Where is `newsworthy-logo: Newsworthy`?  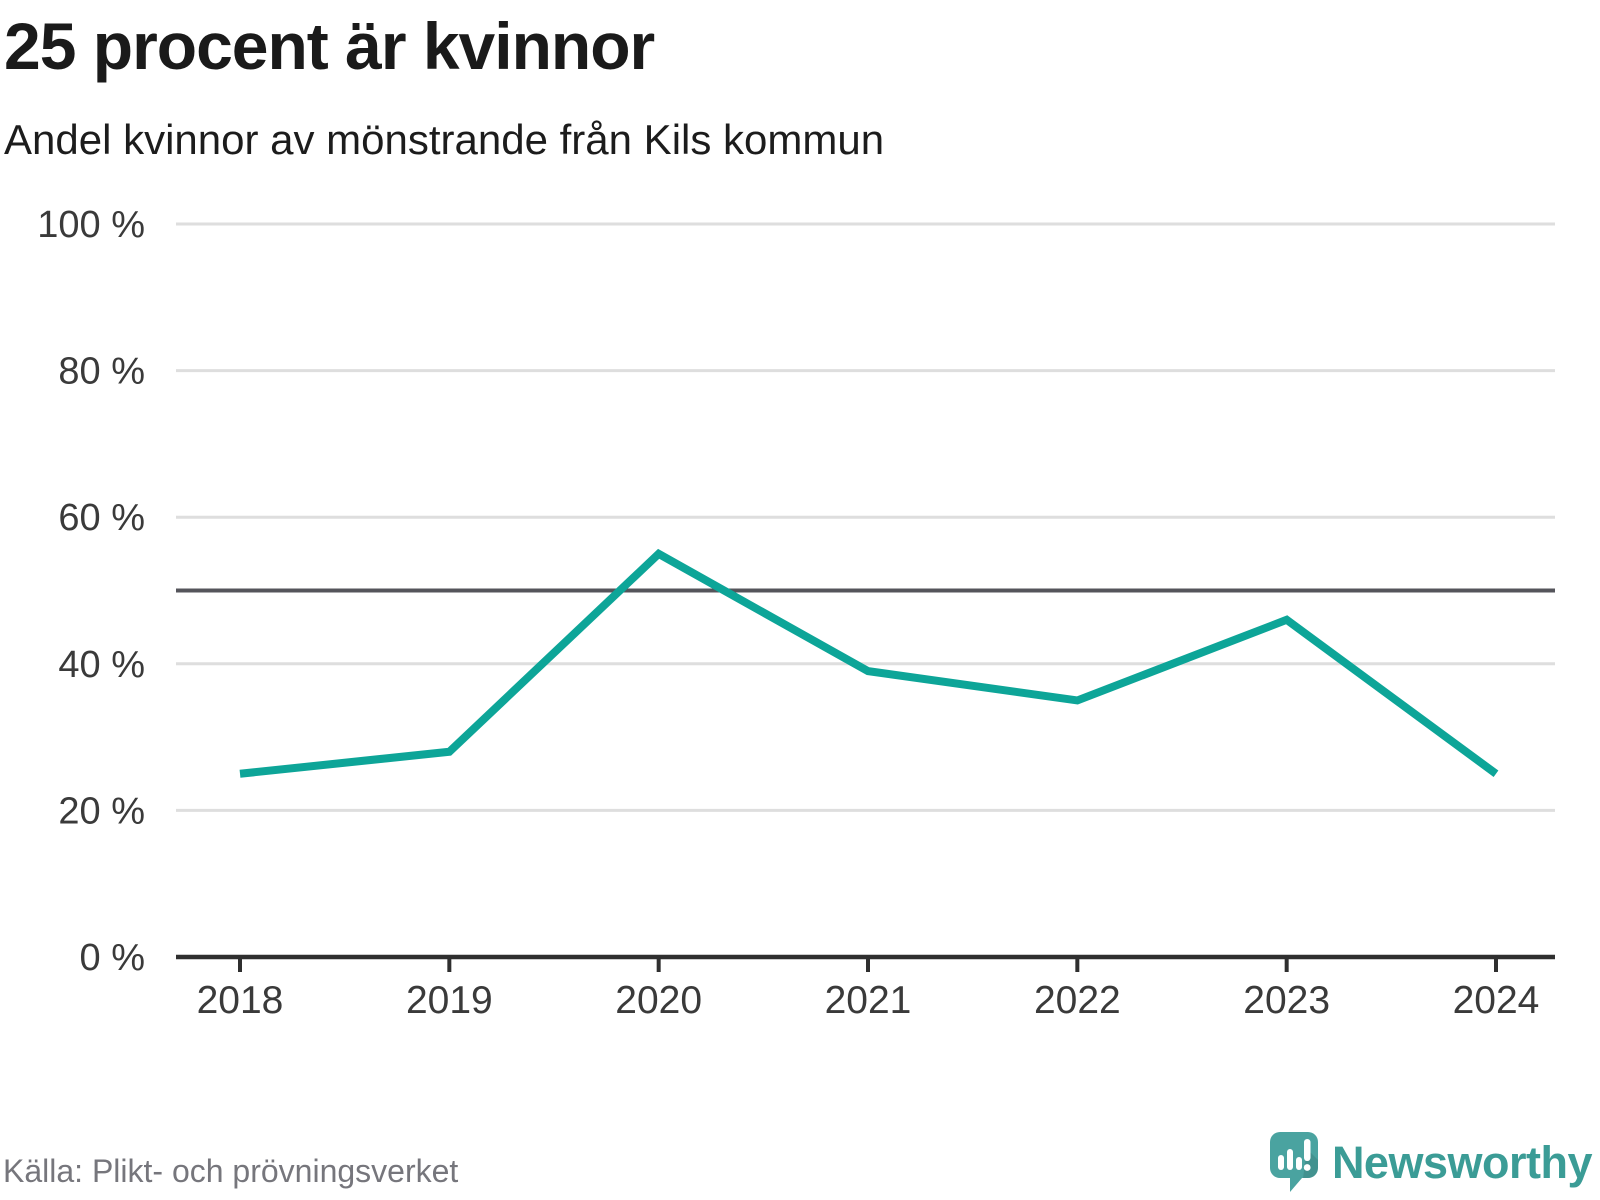 newsworthy-logo: Newsworthy is located at coordinates (1431, 1163).